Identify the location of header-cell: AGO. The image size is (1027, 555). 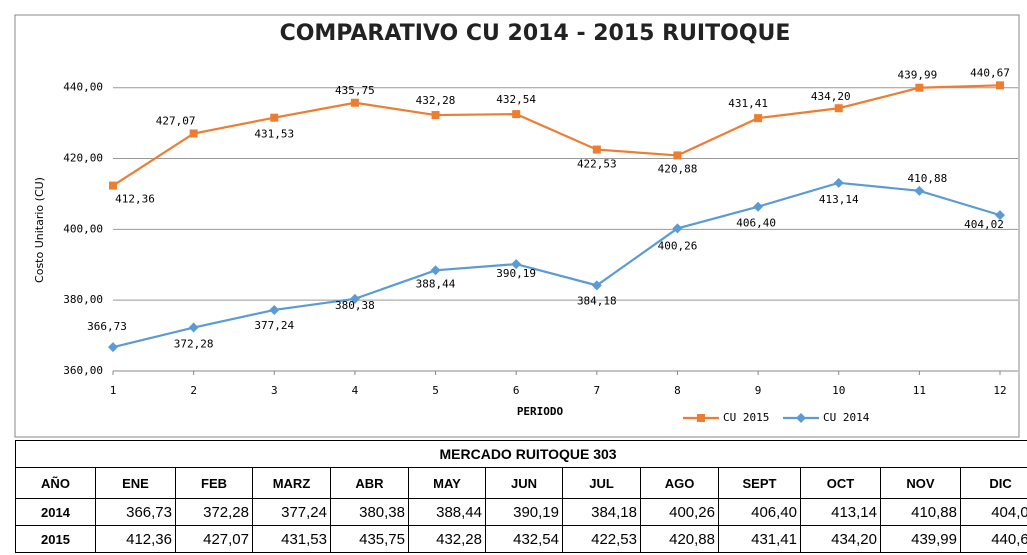
(679, 483).